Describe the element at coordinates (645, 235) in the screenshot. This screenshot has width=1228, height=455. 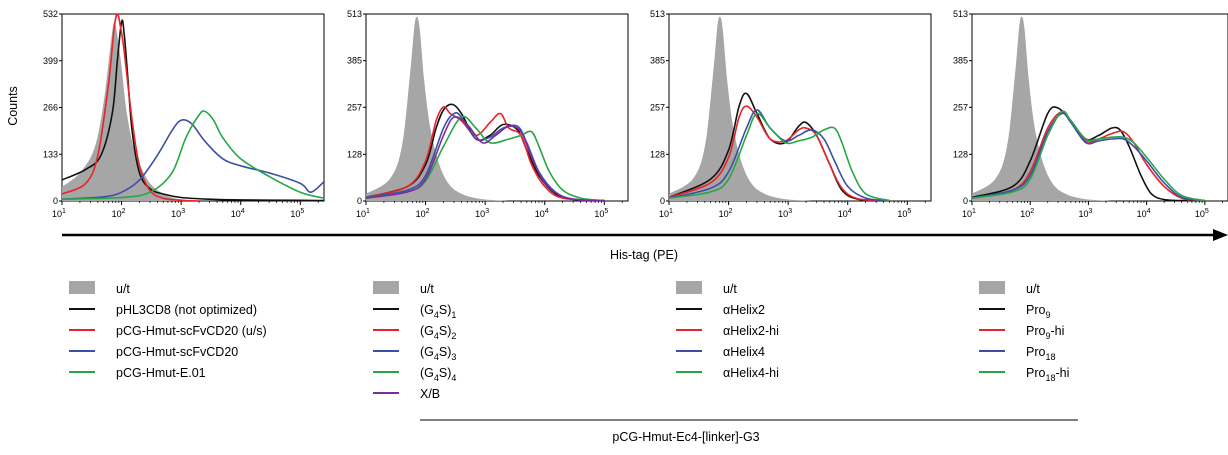
I see `x-axis-arrow` at that location.